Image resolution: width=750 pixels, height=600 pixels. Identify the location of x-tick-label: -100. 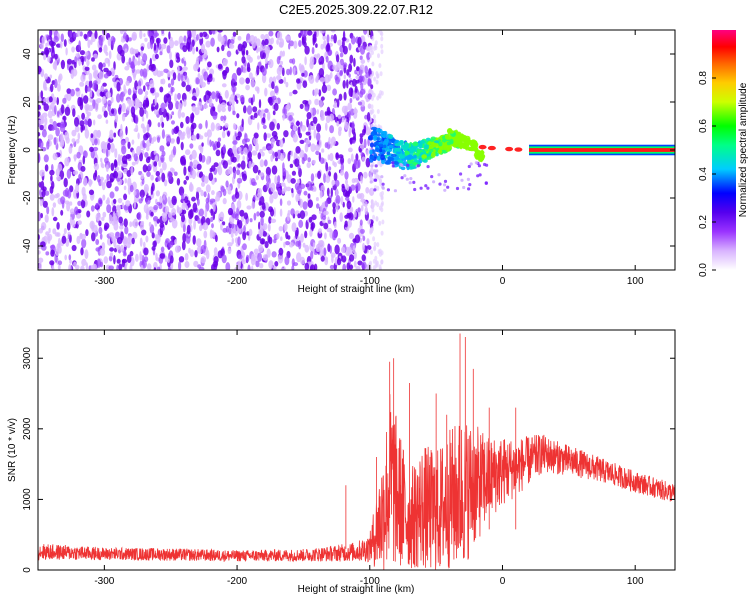
(370, 581).